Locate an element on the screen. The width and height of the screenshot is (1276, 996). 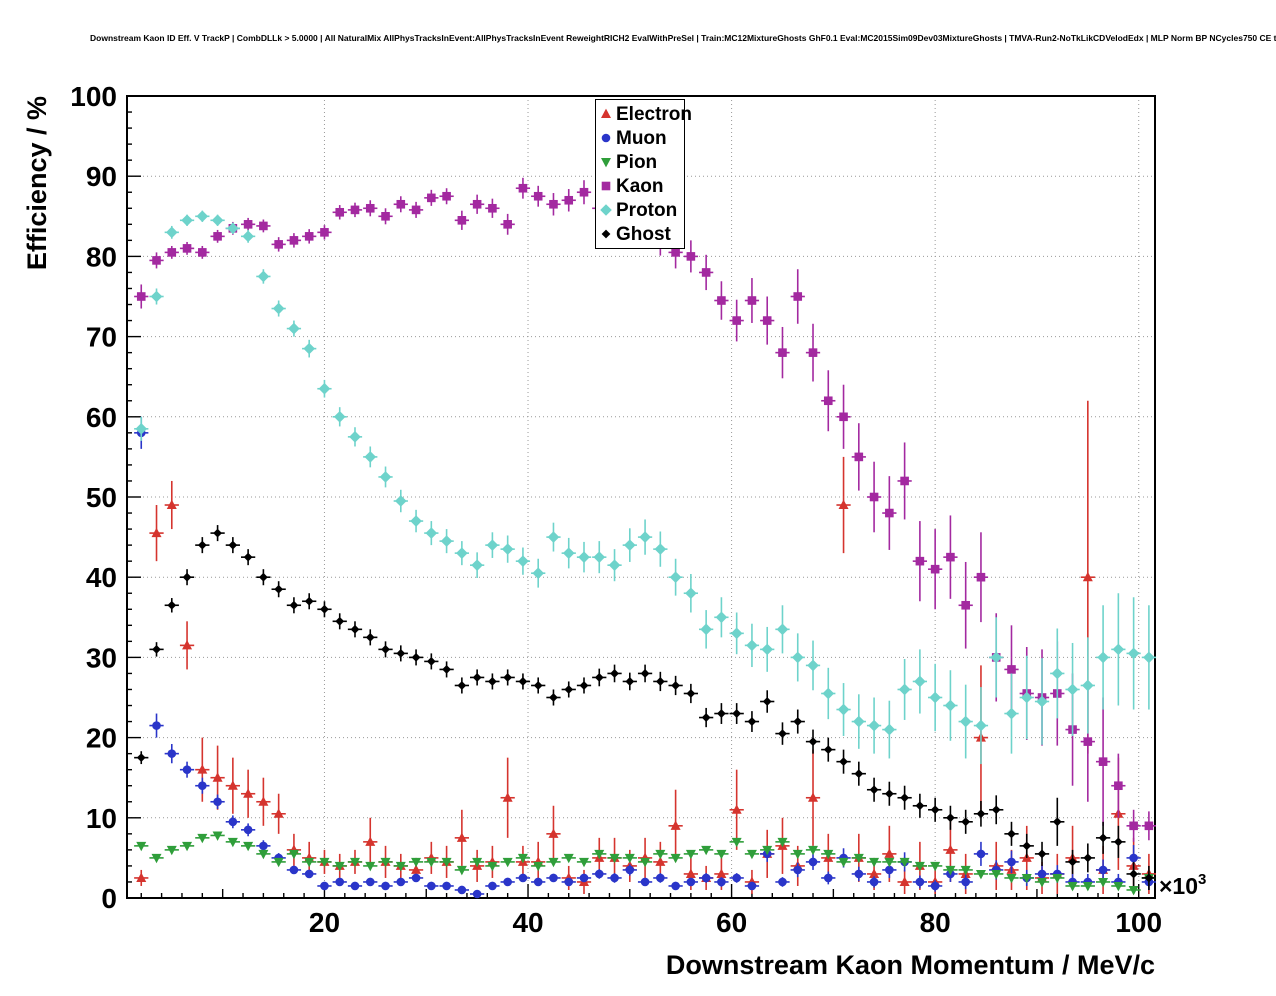
legend-item-ghost: Ghost is located at coordinates (641, 234).